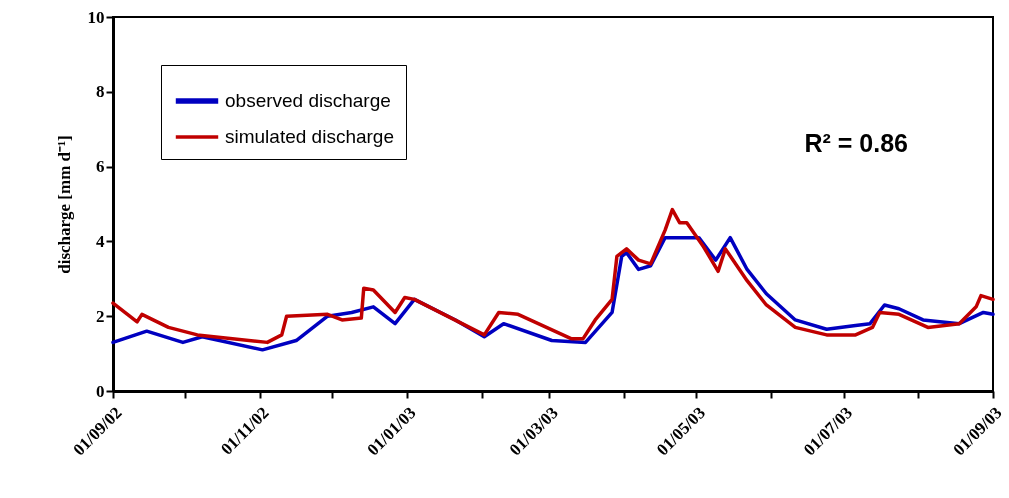 This screenshot has width=1009, height=498. I want to click on legend-label: observed discharge, so click(308, 100).